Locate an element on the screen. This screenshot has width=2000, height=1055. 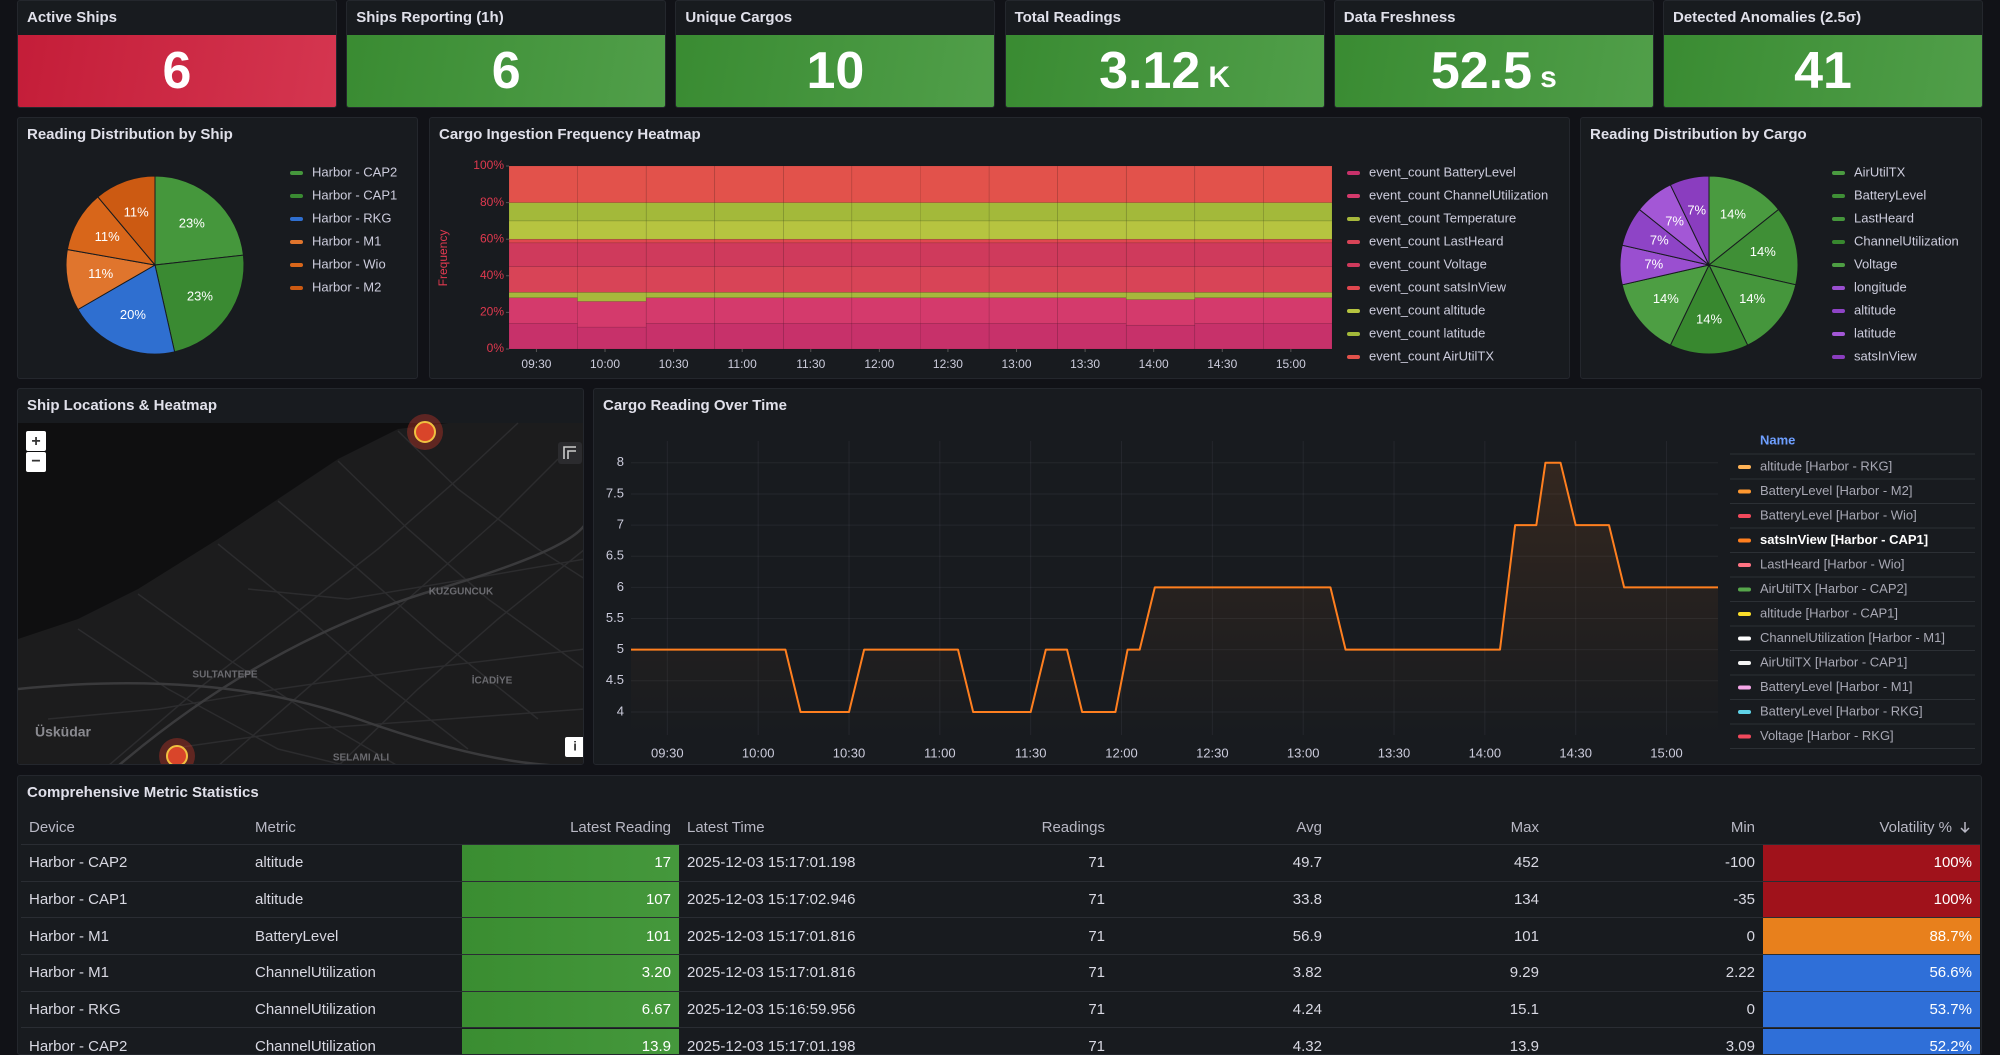
legend-label: BatteryLevel [Harbor - Wio] is located at coordinates (1838, 514).